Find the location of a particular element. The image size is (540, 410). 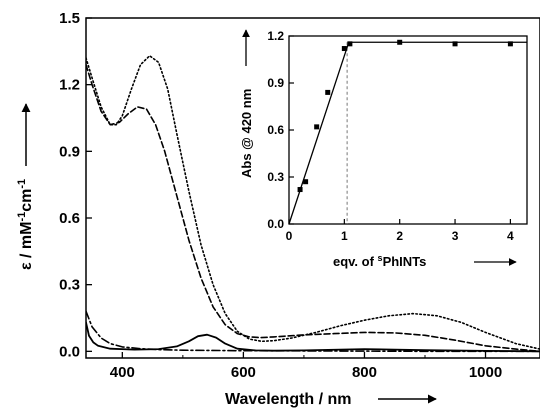

main-y-tick-label: 0.3 is located at coordinates (69, 285).